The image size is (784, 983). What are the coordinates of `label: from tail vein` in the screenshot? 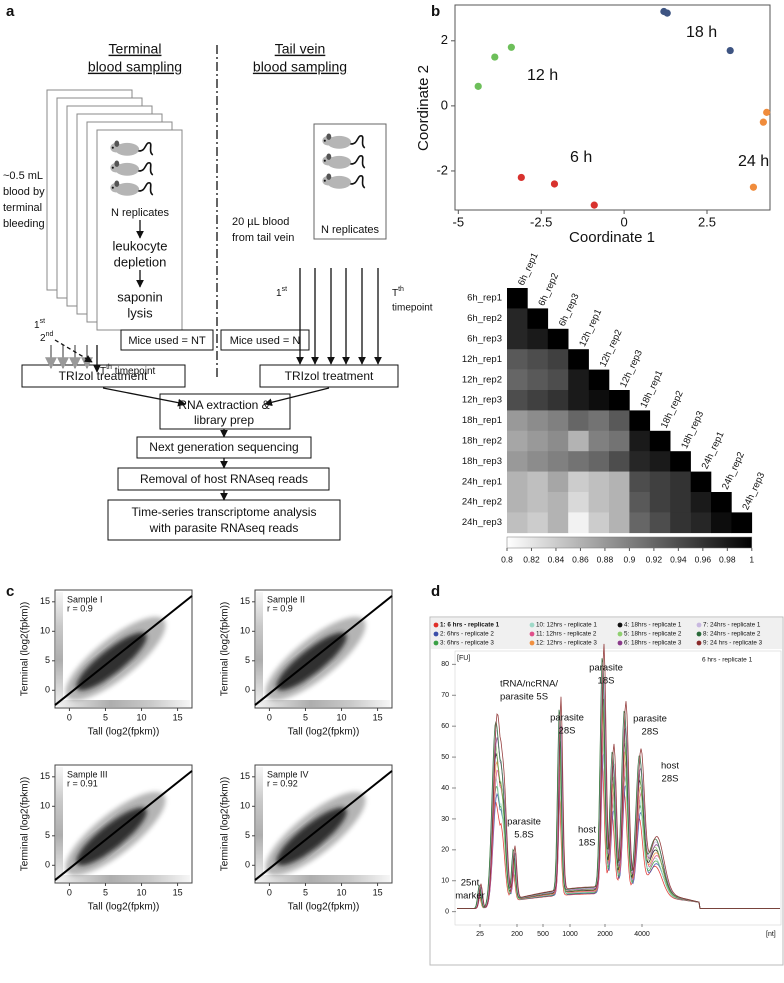 It's located at (263, 238).